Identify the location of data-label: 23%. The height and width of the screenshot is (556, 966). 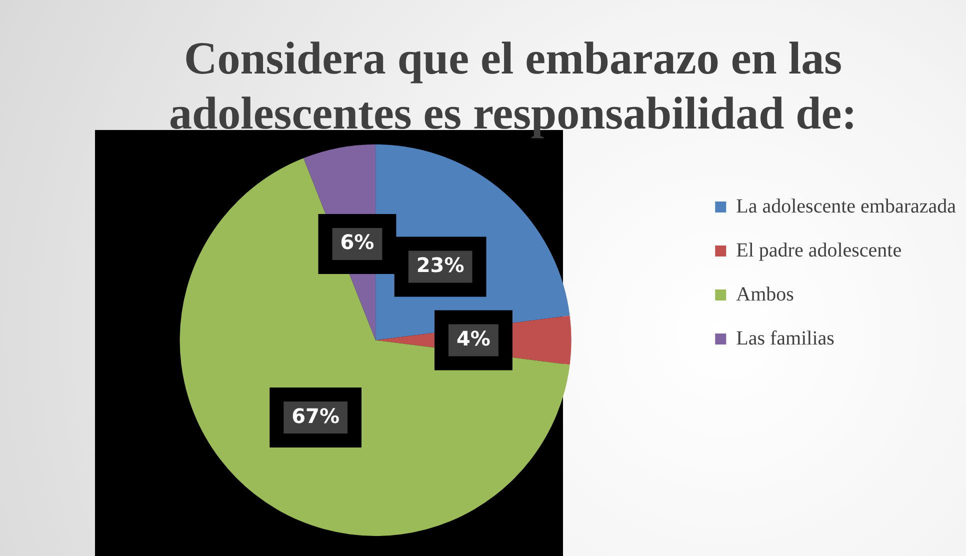
(440, 264).